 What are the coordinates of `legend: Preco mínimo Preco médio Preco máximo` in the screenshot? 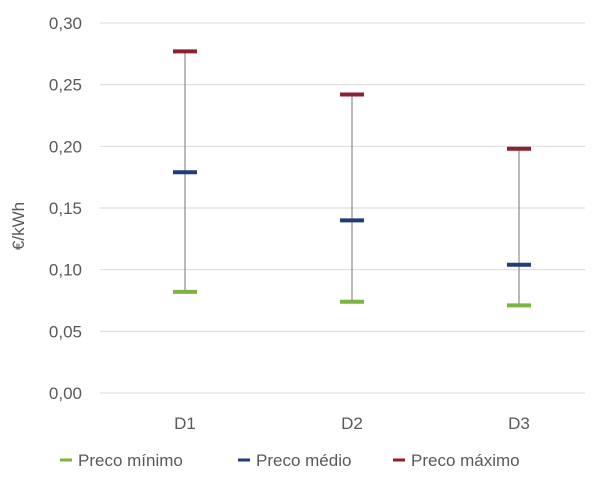 It's located at (290, 460).